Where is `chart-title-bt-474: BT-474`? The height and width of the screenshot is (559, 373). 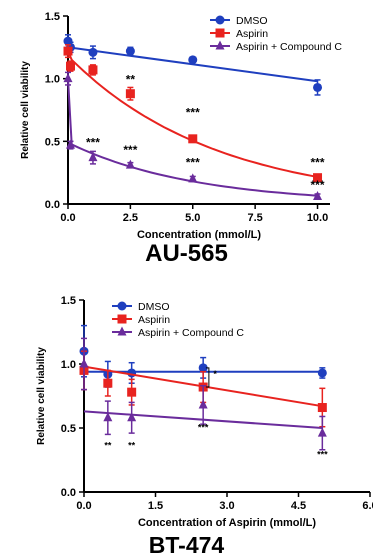
chart-title-bt-474: BT-474 is located at coordinates (186, 545).